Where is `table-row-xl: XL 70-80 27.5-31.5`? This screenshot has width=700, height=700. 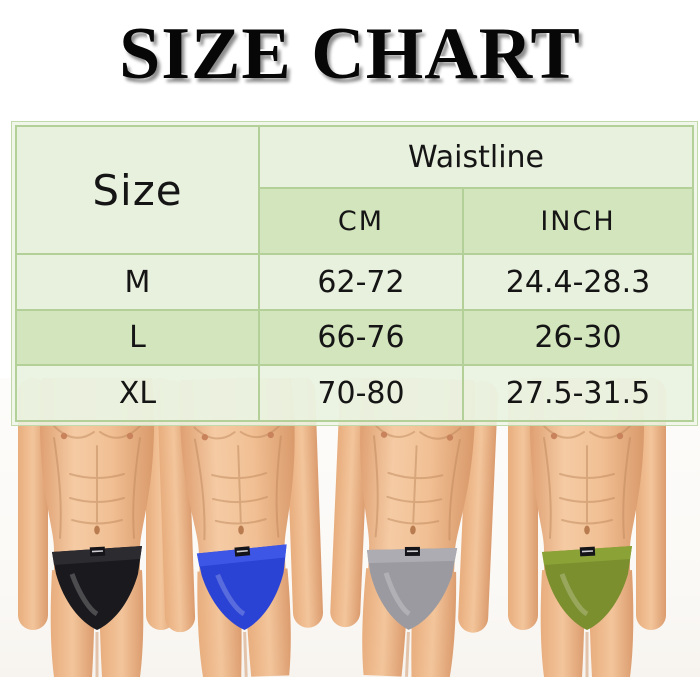 table-row-xl: XL 70-80 27.5-31.5 is located at coordinates (354, 393).